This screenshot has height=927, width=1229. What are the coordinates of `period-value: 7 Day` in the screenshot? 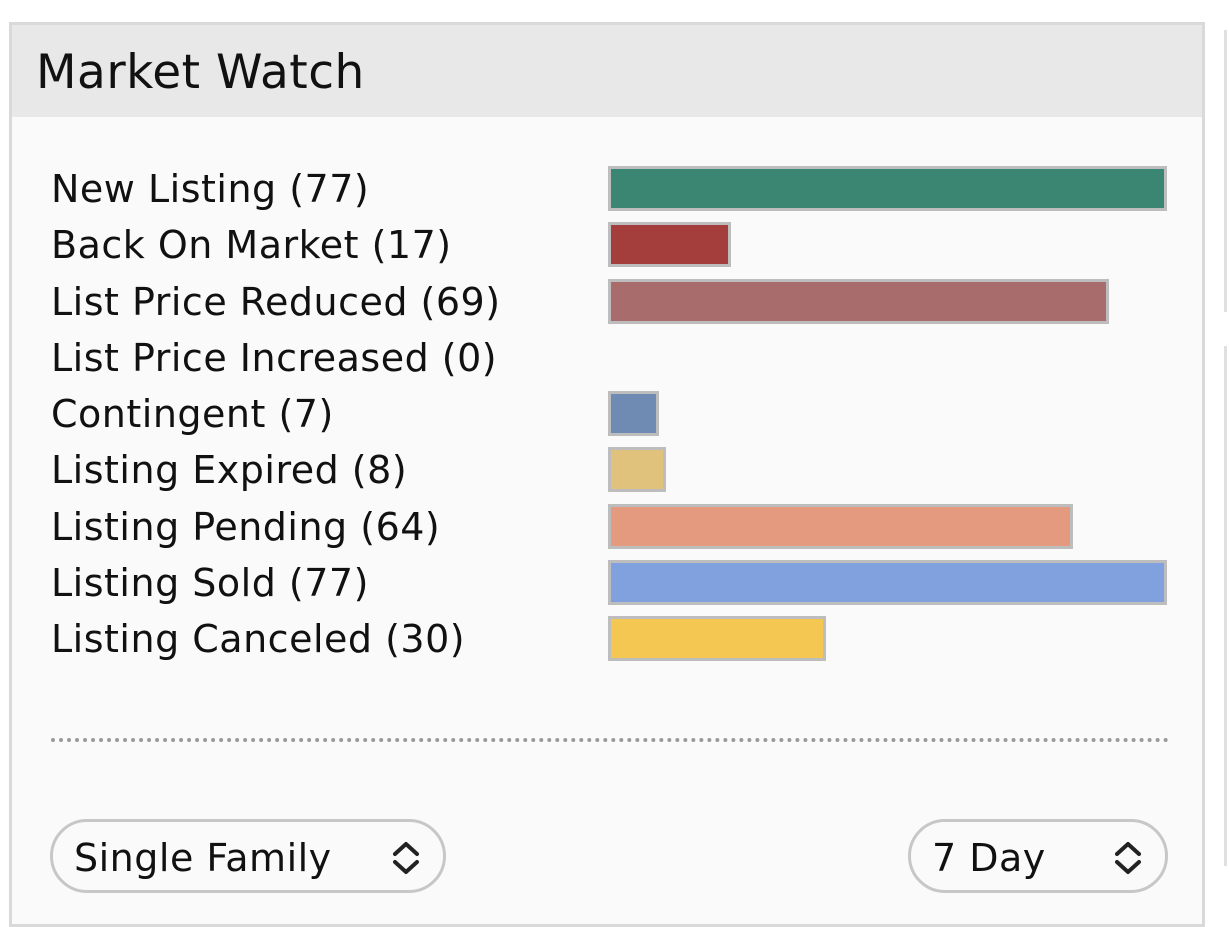 It's located at (989, 858).